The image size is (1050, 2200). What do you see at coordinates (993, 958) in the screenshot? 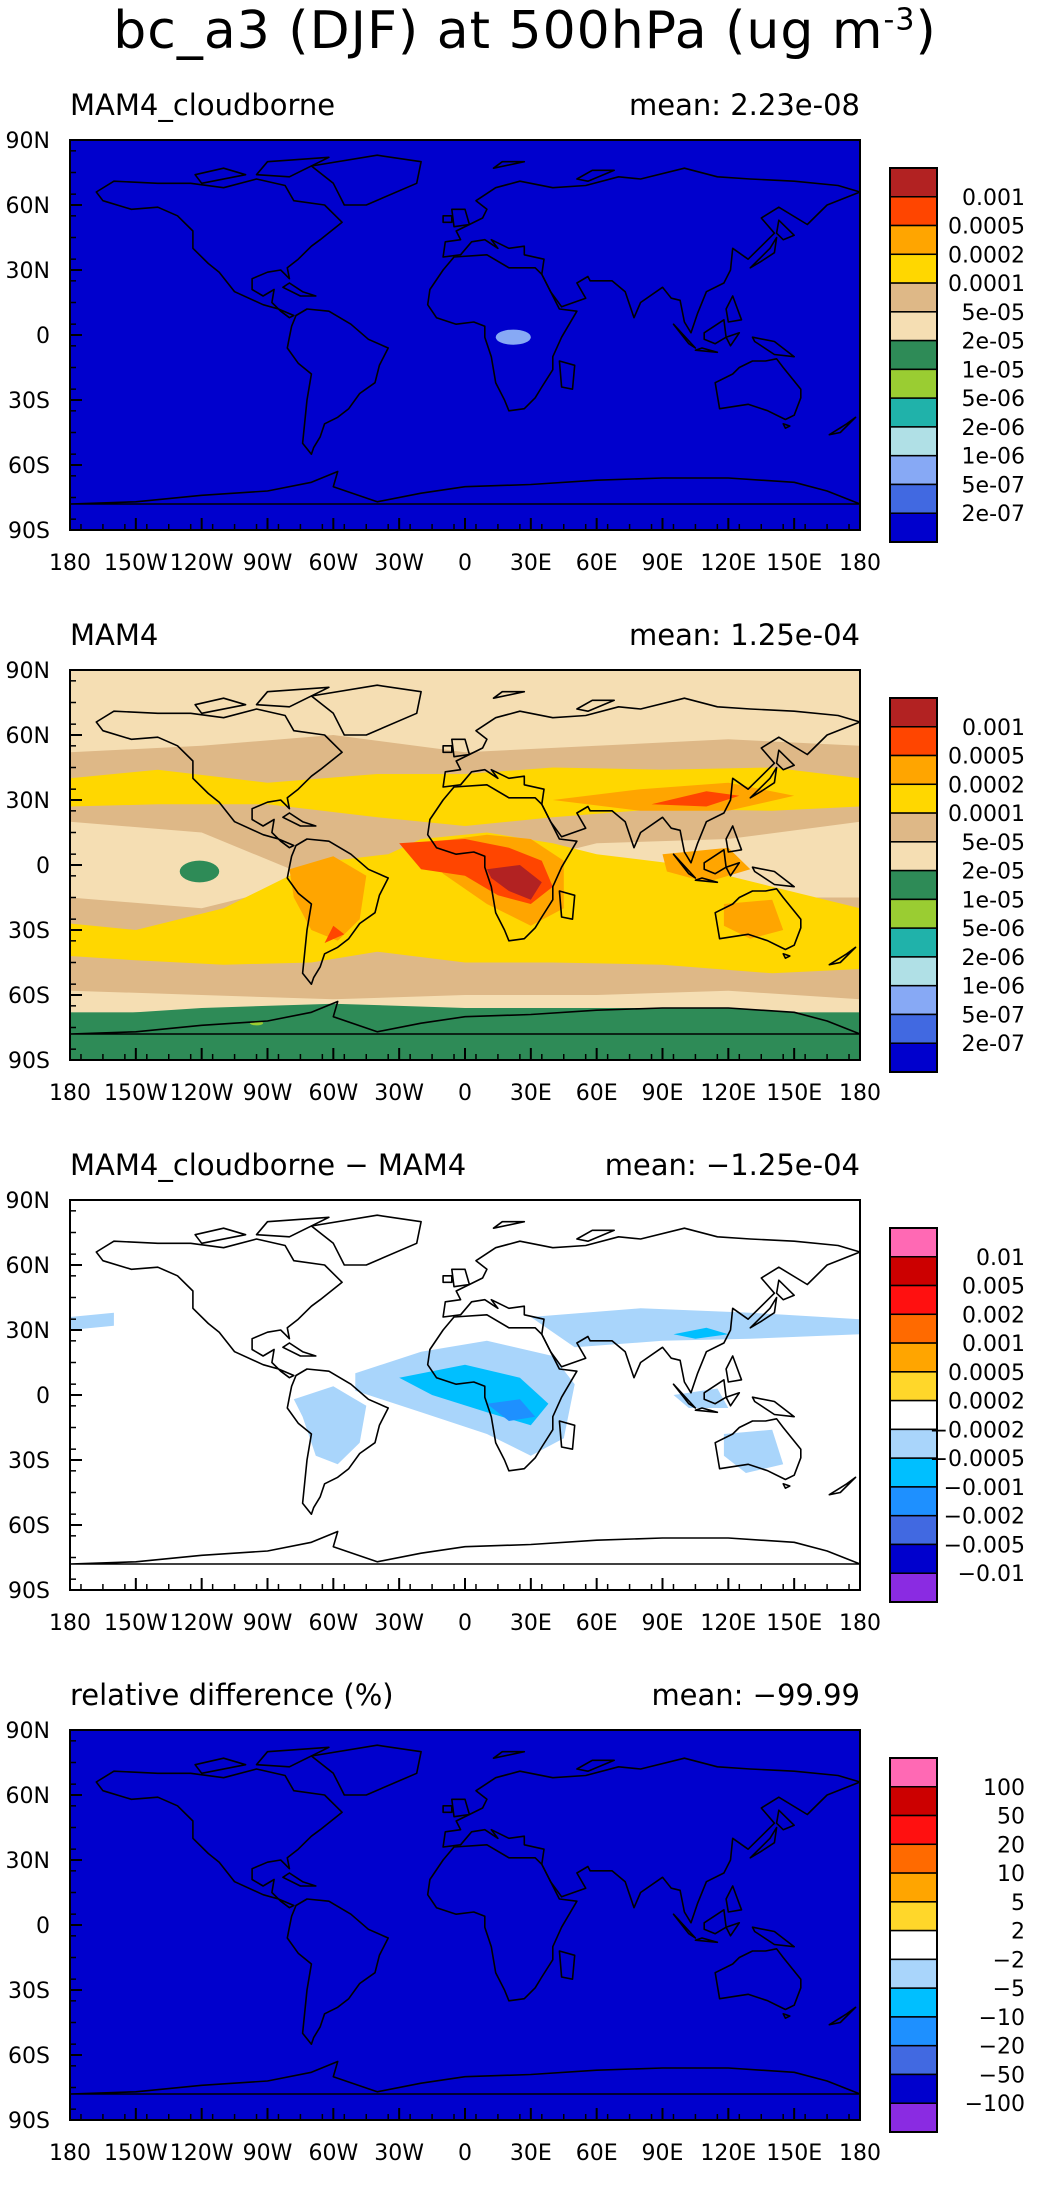
I see `colorbar-label: 2e-06` at bounding box center [993, 958].